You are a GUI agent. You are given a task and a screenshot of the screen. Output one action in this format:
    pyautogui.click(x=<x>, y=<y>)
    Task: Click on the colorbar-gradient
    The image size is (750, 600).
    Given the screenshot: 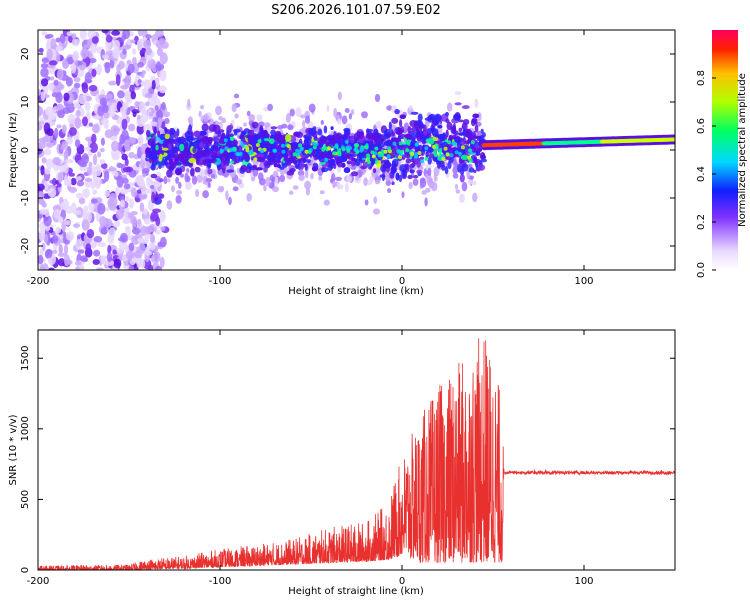 What is the action you would take?
    pyautogui.click(x=725, y=150)
    